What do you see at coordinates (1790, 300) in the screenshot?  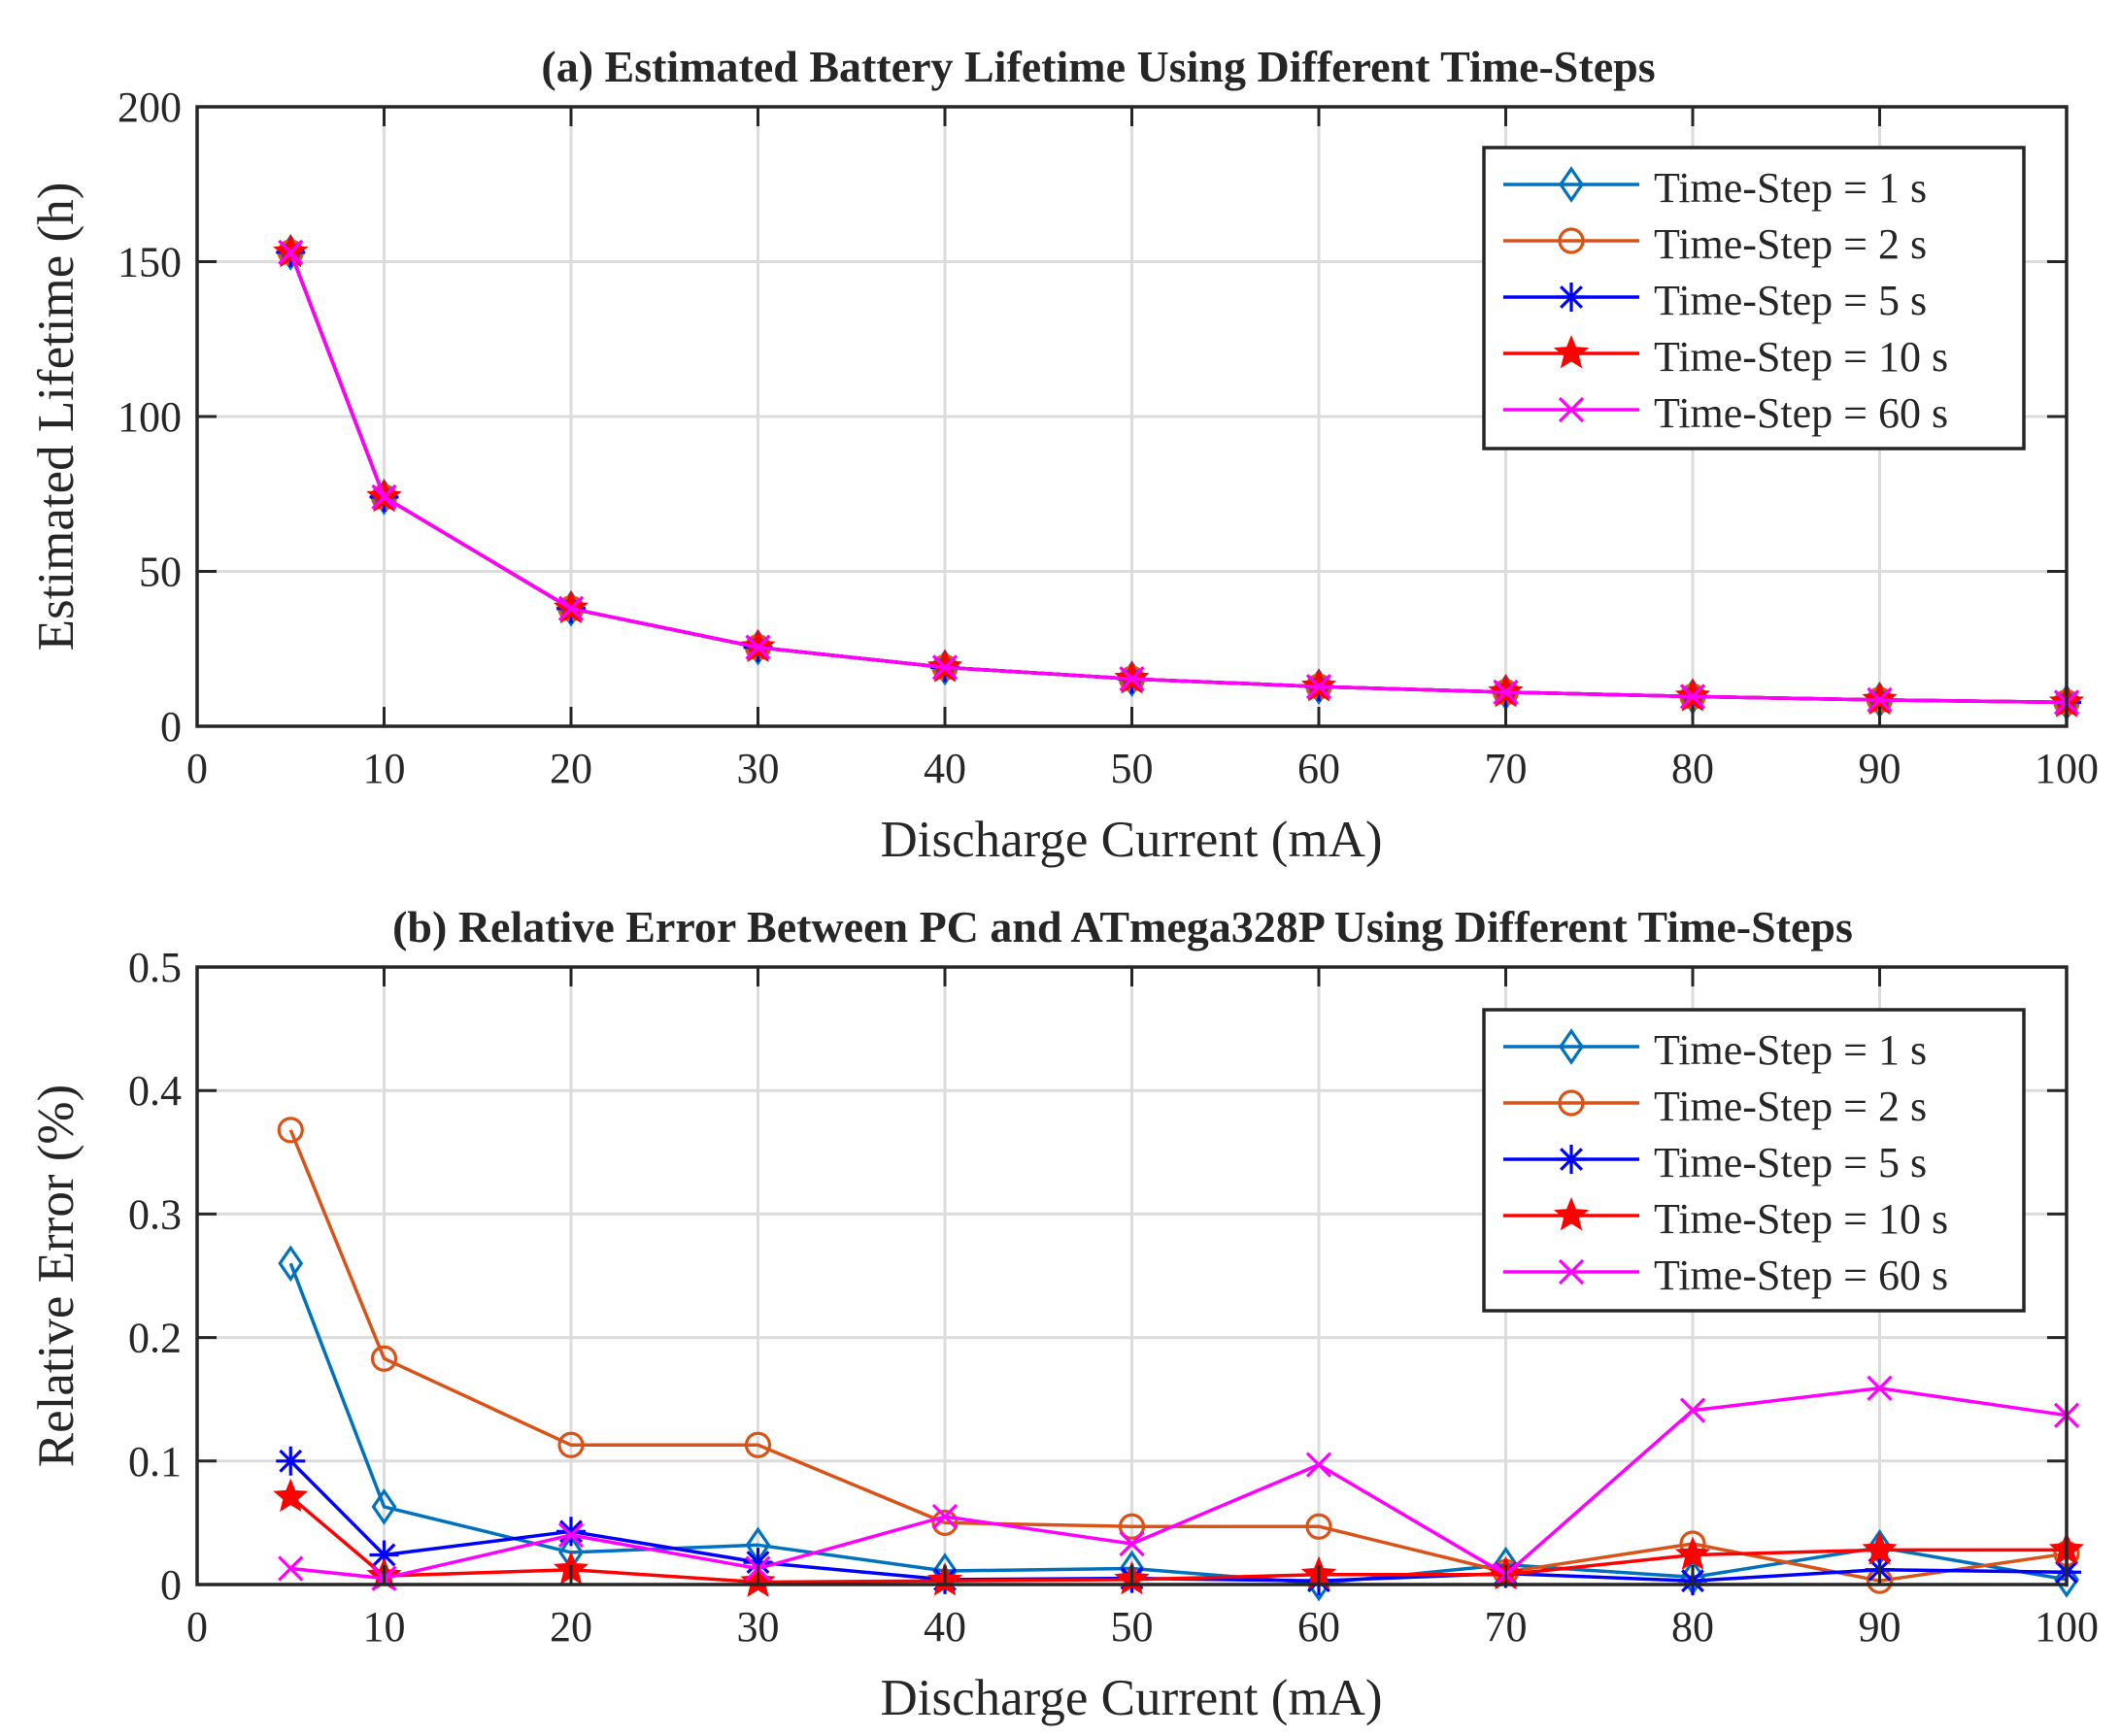 I see `panel-a-legend-label-5s: Time-Step = 5 s` at bounding box center [1790, 300].